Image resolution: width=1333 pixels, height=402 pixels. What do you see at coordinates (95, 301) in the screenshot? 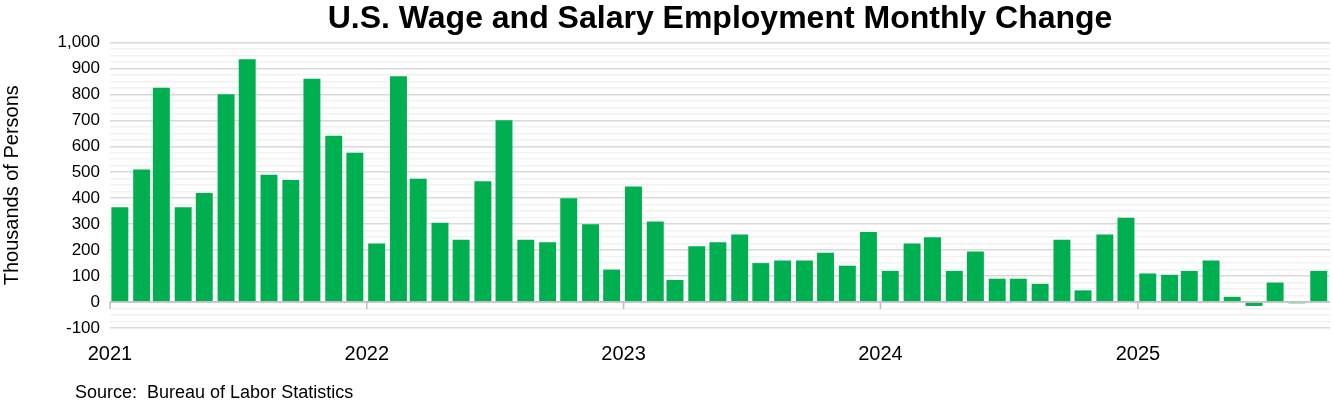
I see `y-tick-label: 0` at bounding box center [95, 301].